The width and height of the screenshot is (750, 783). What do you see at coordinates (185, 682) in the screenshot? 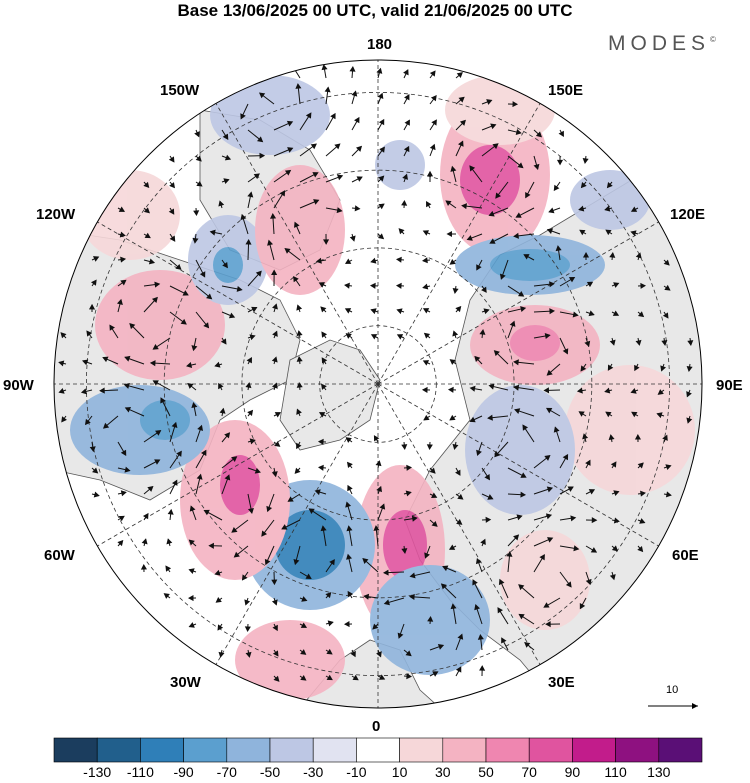
I see `lon-label-30w: 30W` at bounding box center [185, 682].